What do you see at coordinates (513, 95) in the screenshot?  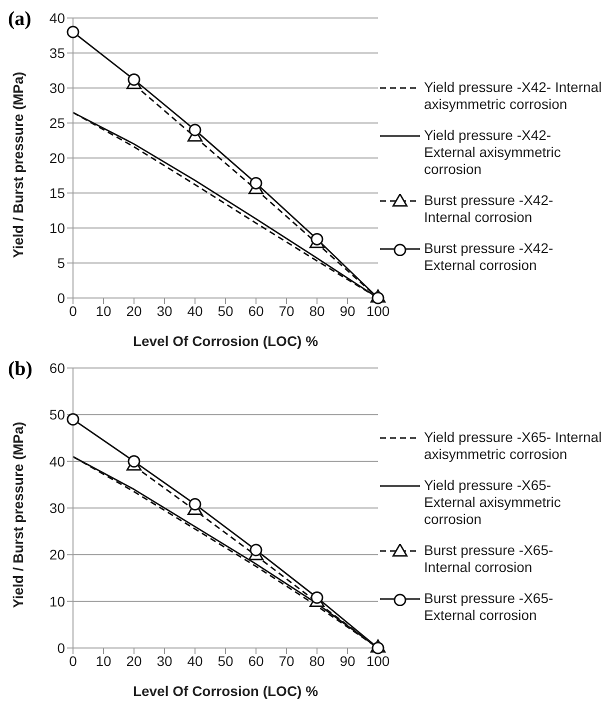 I see `legend-label: Yield pressure -X42- Internal axisymmetric corrosion` at bounding box center [513, 95].